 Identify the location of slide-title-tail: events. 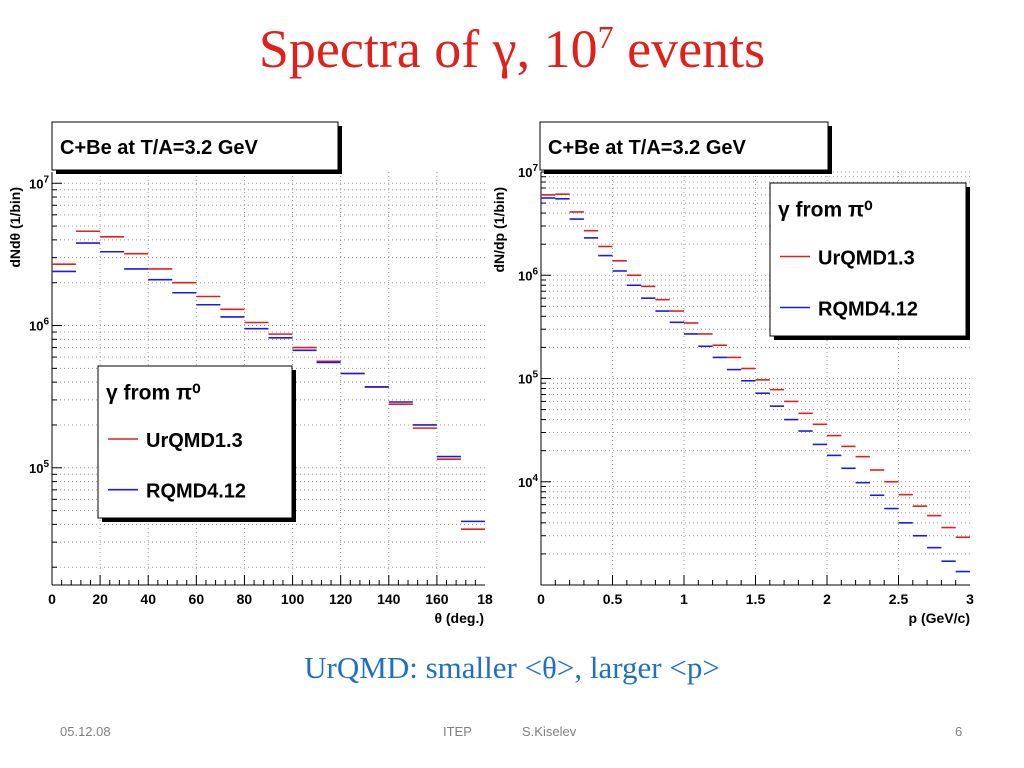
(689, 49).